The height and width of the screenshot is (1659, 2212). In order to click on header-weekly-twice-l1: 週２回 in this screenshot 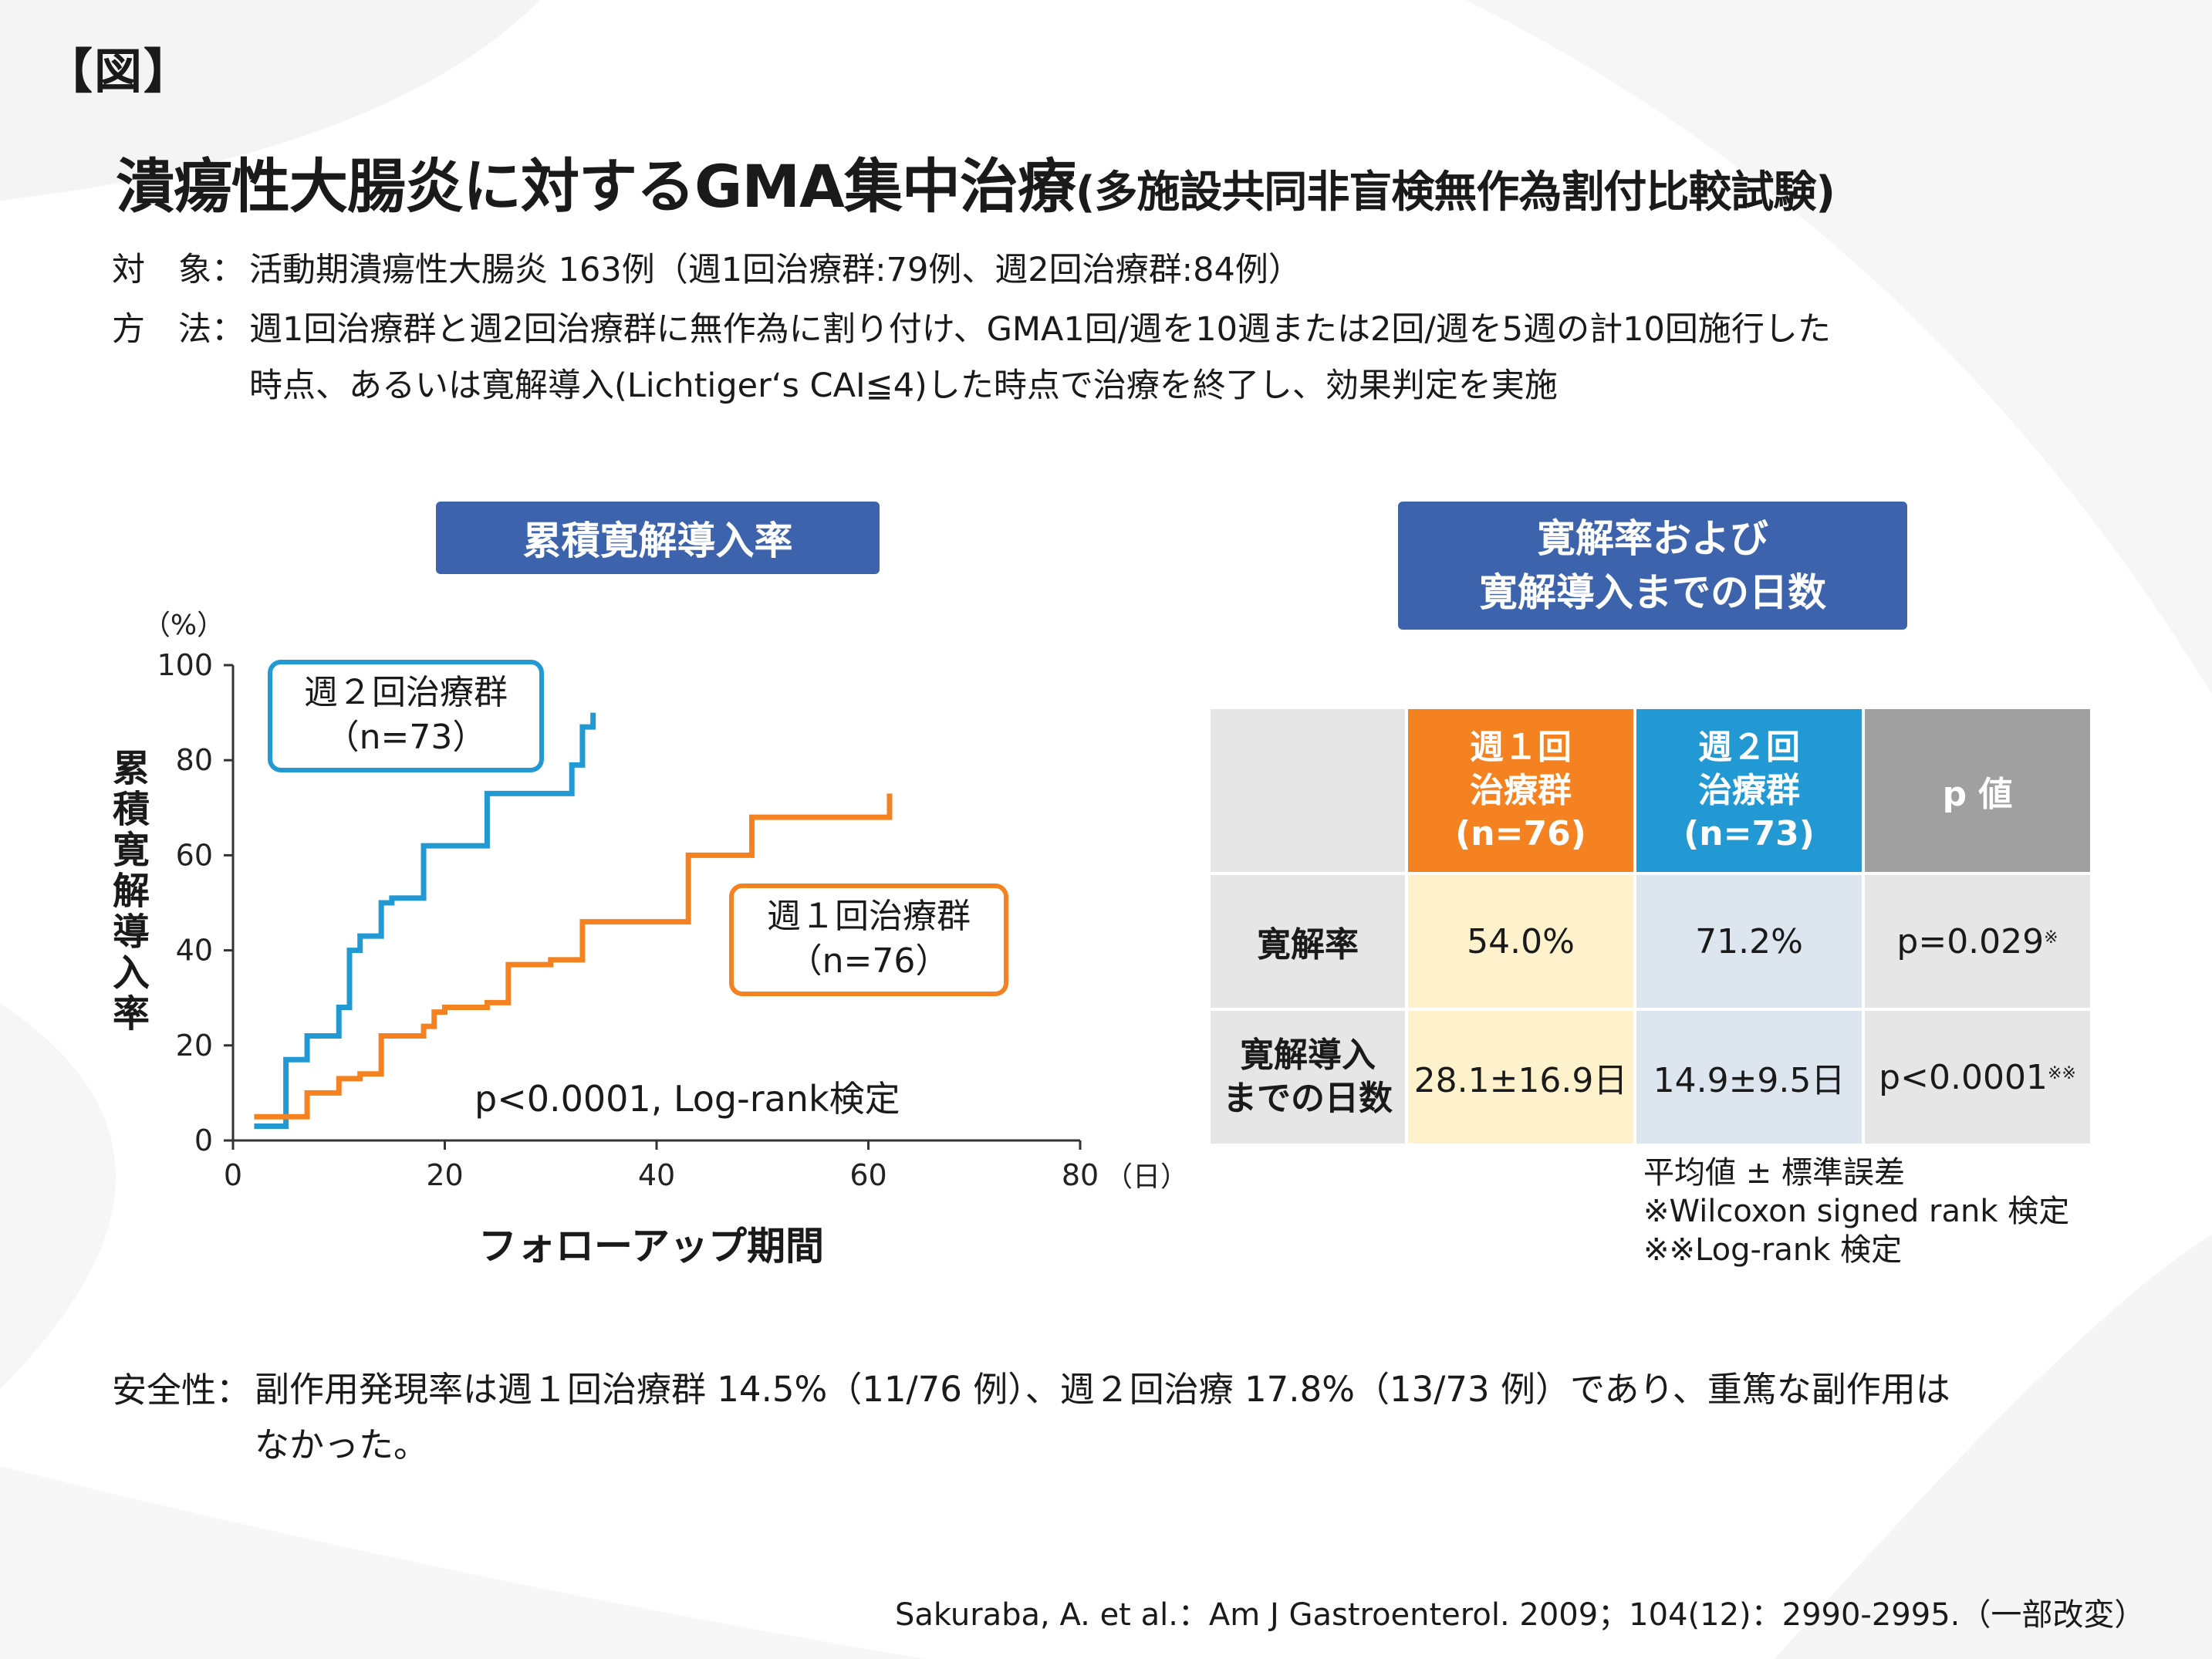, I will do `click(1749, 747)`.